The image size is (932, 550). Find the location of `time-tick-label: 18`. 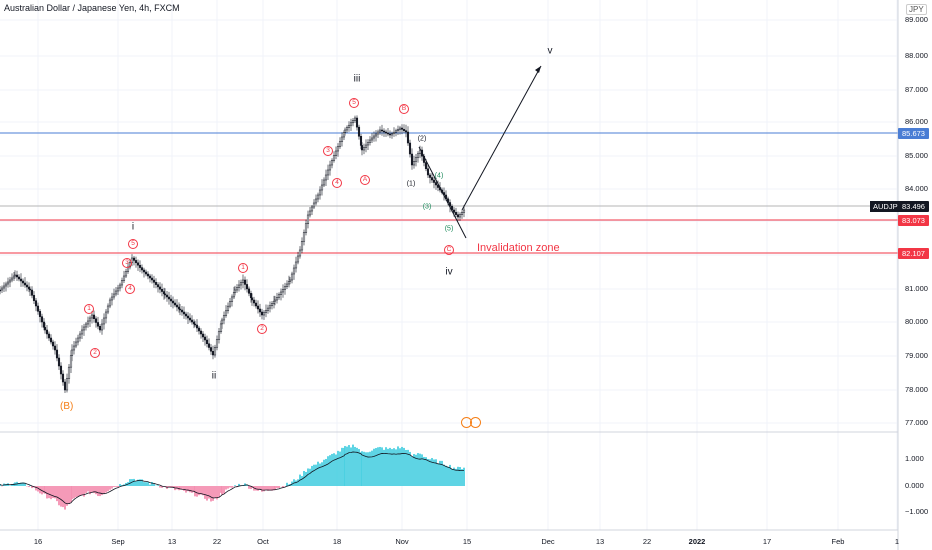

time-tick-label: 18 is located at coordinates (337, 541).